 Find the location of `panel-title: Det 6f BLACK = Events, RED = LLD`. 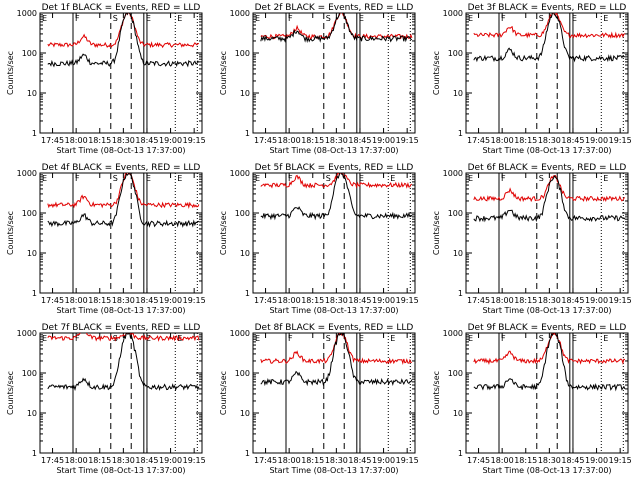

panel-title: Det 6f BLACK = Events, RED = LLD is located at coordinates (547, 168).